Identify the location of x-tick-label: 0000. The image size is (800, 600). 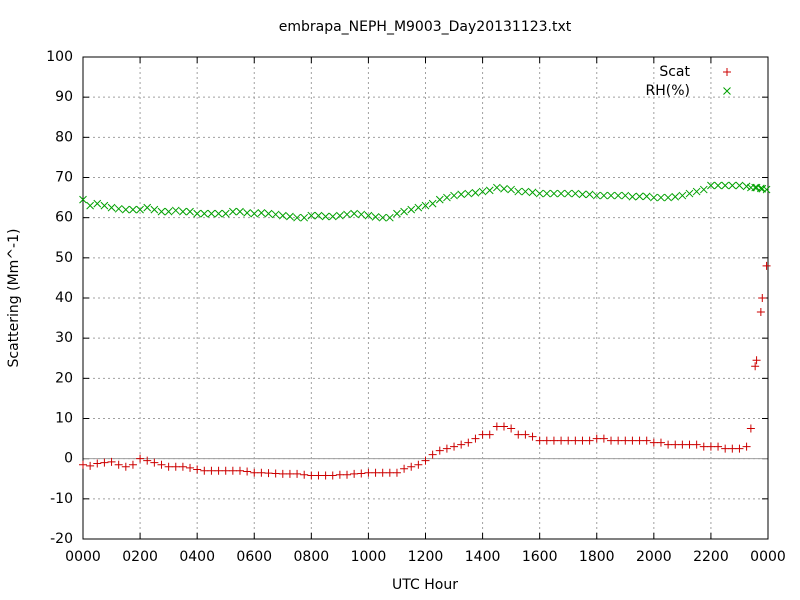
(83, 557).